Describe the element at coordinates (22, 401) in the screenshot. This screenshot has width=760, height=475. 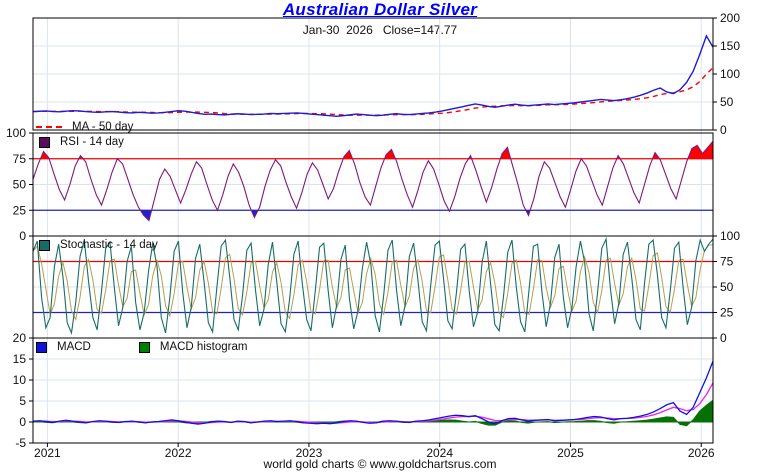
I see `y-tick-label: 5` at that location.